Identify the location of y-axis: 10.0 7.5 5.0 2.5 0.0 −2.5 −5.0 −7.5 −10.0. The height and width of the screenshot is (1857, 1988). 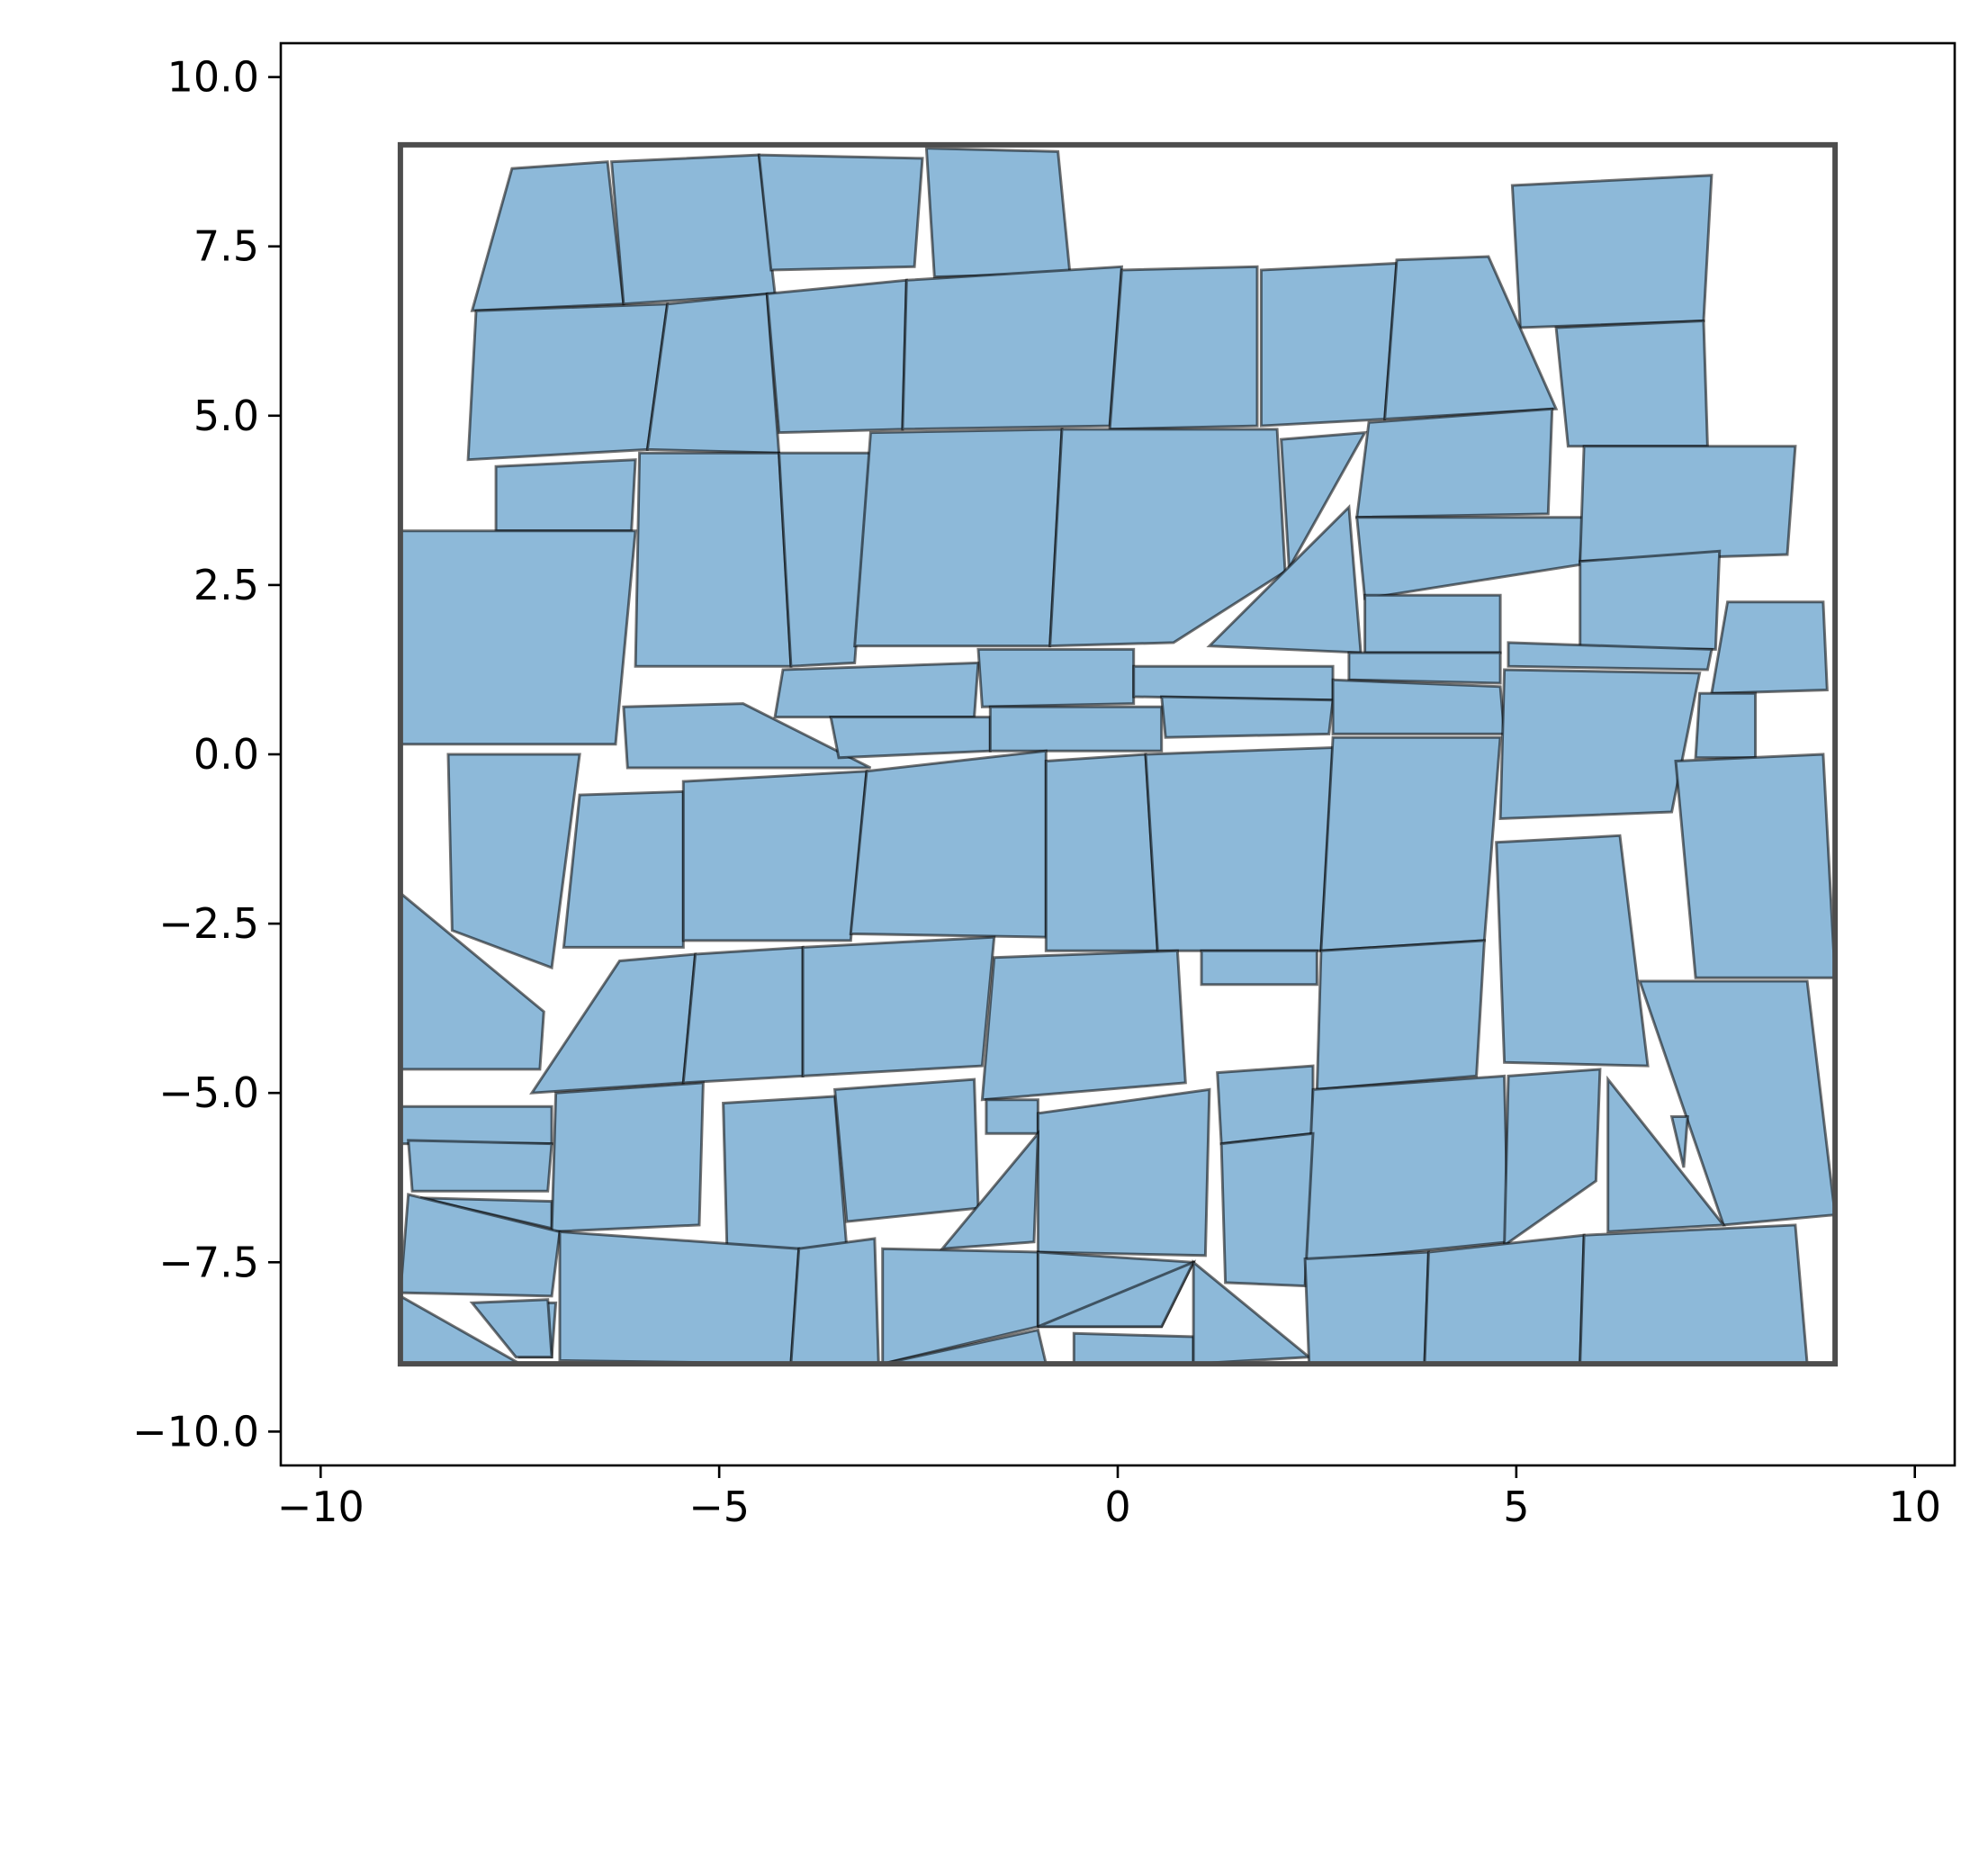
(207, 754).